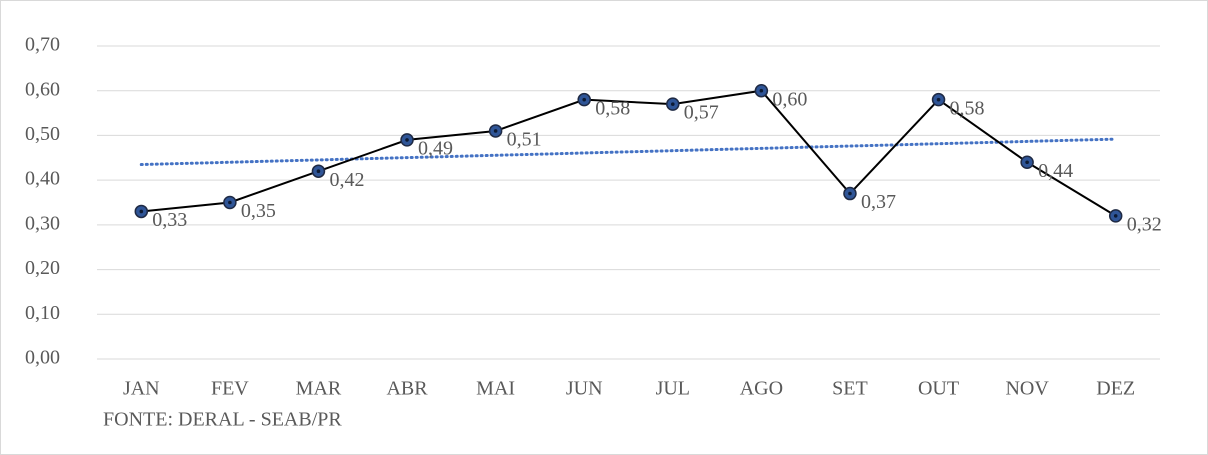 The width and height of the screenshot is (1208, 455). Describe the element at coordinates (42, 134) in the screenshot. I see `y-tick-label: 0,50` at that location.